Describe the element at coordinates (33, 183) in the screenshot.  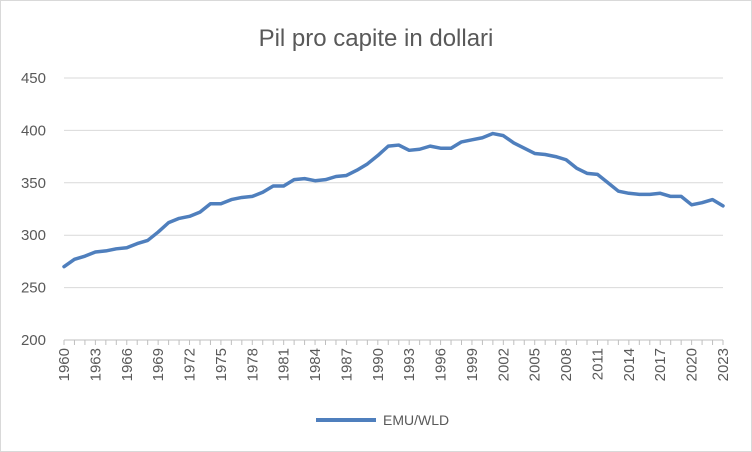
I see `y-tick-label: 350` at that location.